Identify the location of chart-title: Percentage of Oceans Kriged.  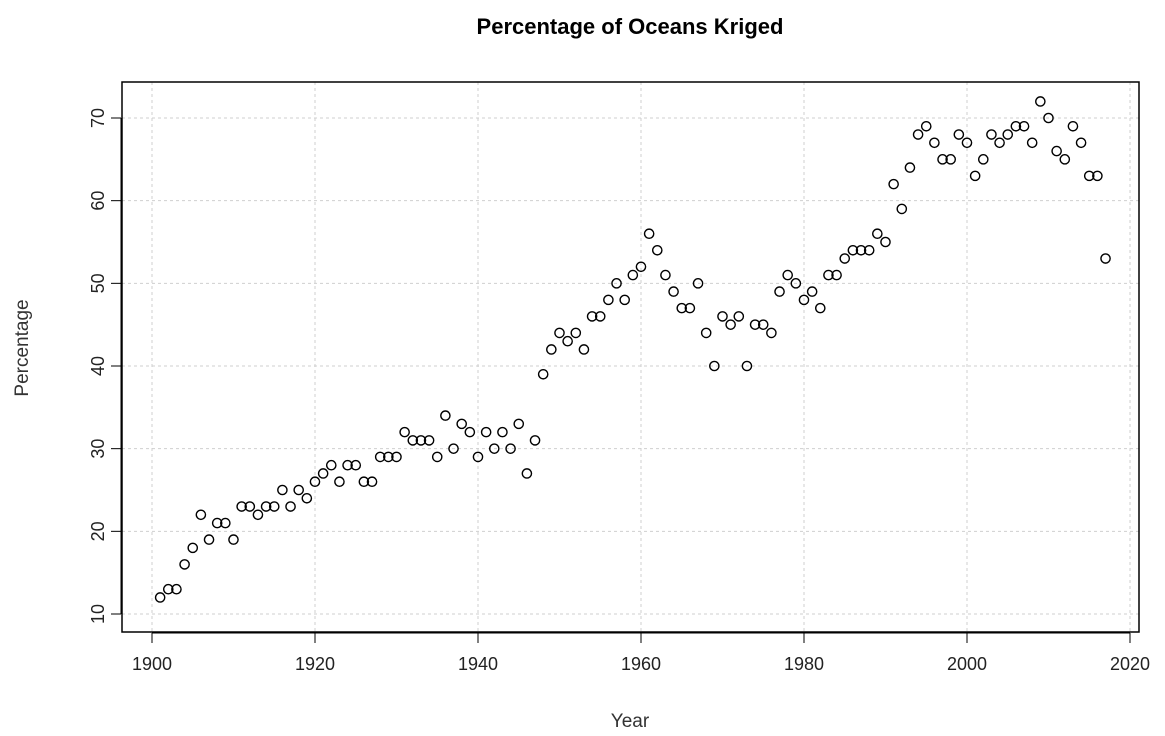
(630, 26).